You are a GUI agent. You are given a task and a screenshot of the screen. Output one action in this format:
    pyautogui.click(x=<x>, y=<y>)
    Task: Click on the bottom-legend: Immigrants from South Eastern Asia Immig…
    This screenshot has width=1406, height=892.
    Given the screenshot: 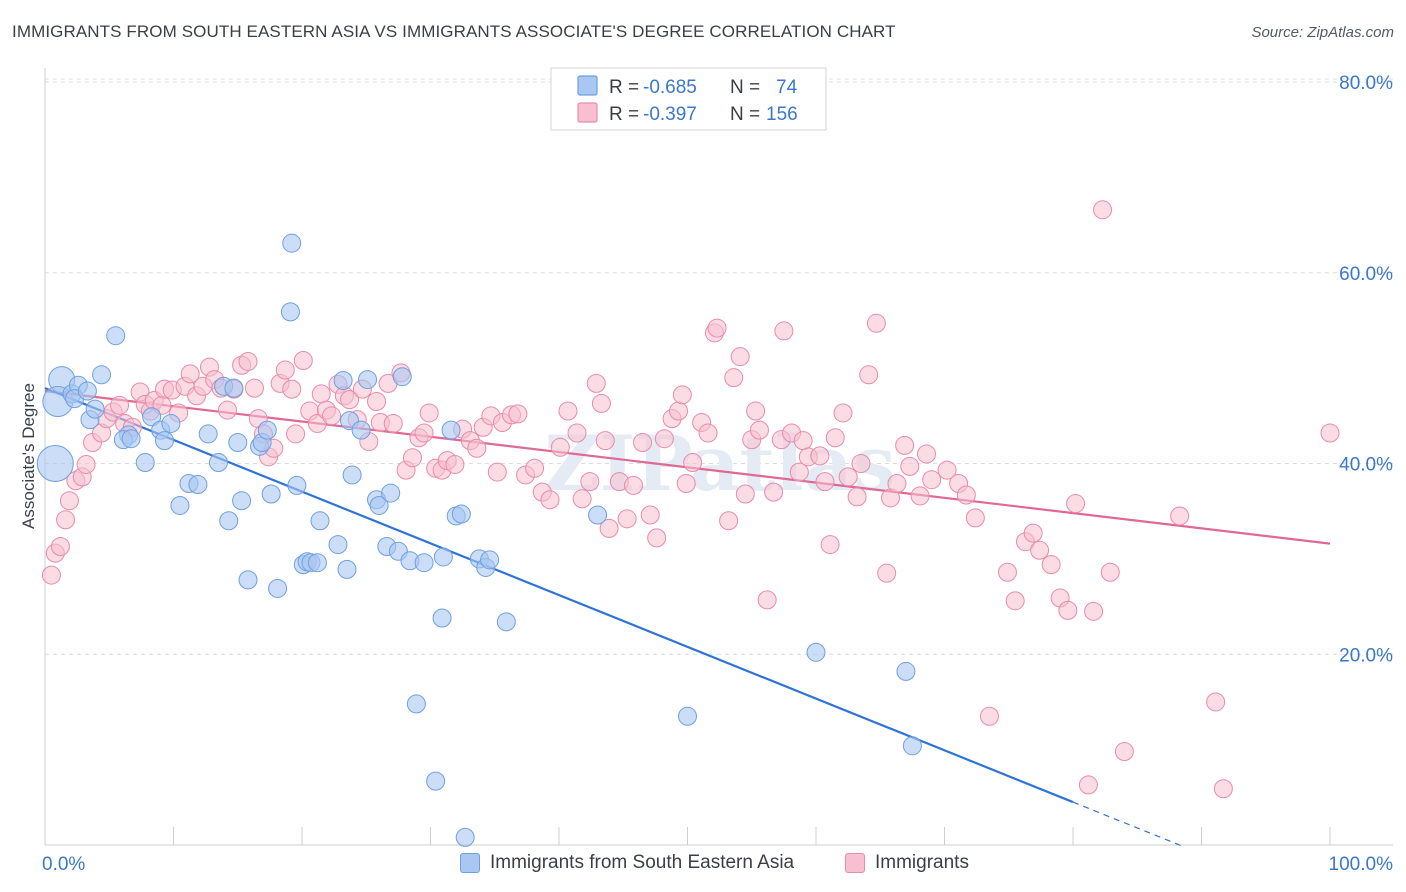 What is the action you would take?
    pyautogui.click(x=703, y=865)
    